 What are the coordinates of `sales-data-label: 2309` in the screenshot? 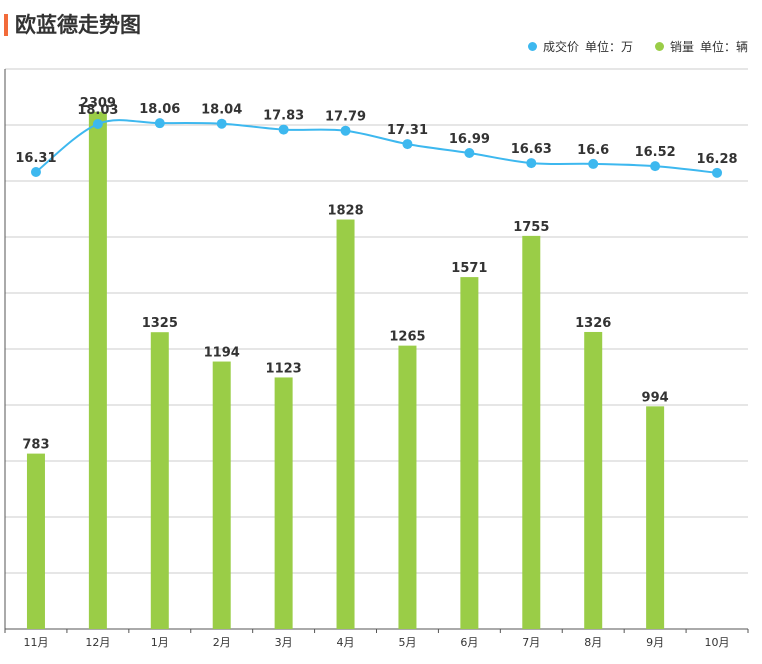 It's located at (98, 103).